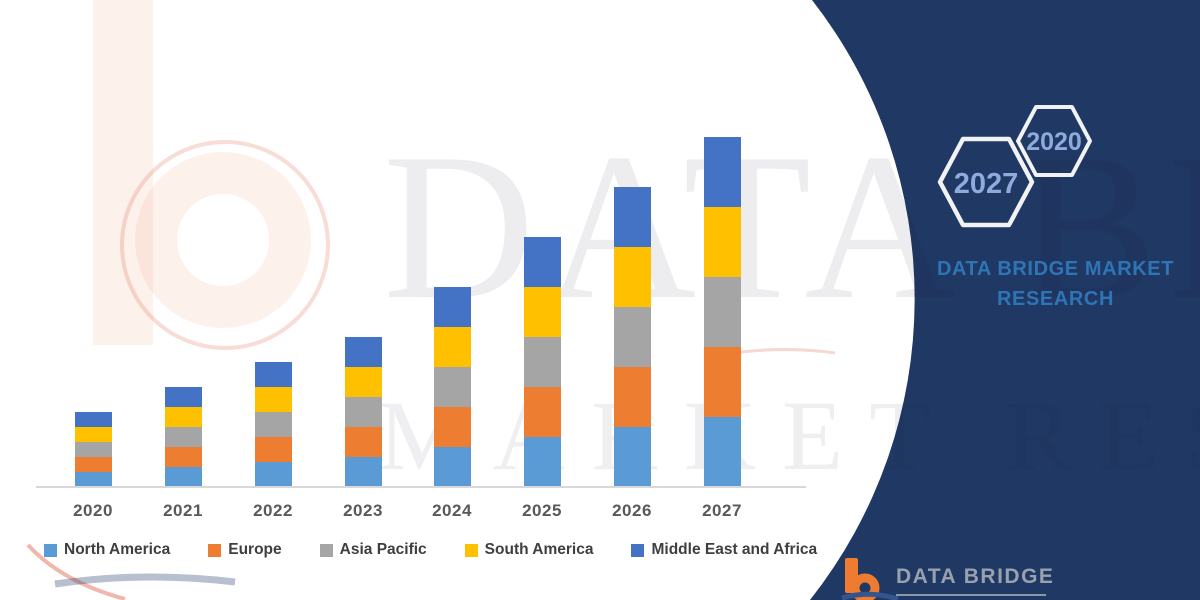  What do you see at coordinates (383, 549) in the screenshot?
I see `legend-label-asia-pacific: Asia Pacific` at bounding box center [383, 549].